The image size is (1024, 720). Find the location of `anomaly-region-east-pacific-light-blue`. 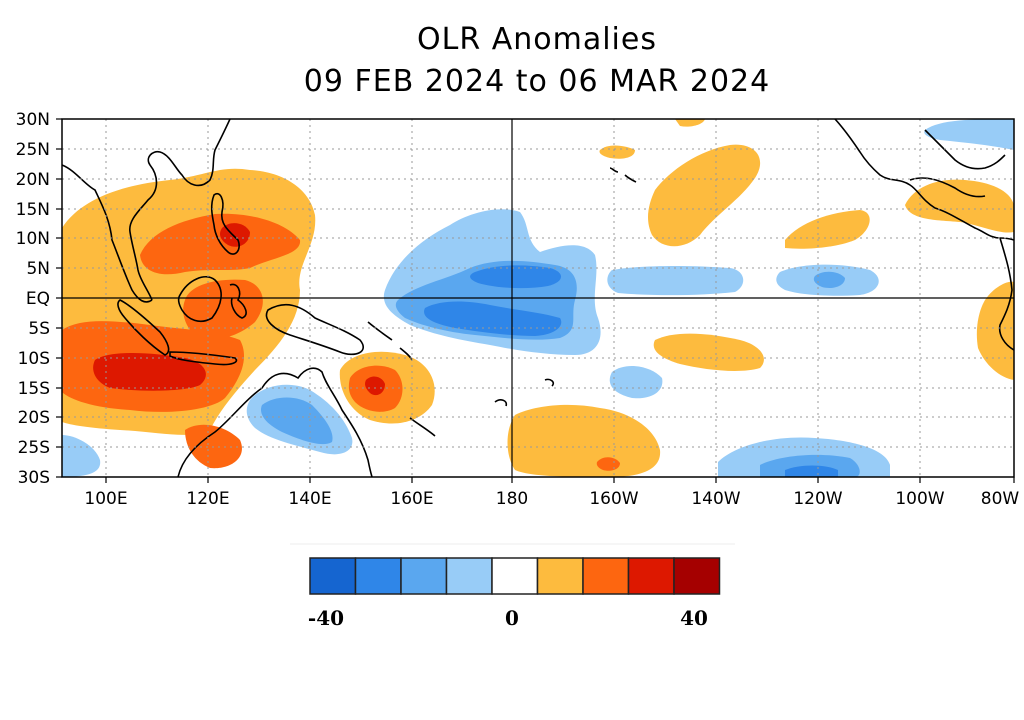

anomaly-region-east-pacific-light-blue is located at coordinates (675, 280).